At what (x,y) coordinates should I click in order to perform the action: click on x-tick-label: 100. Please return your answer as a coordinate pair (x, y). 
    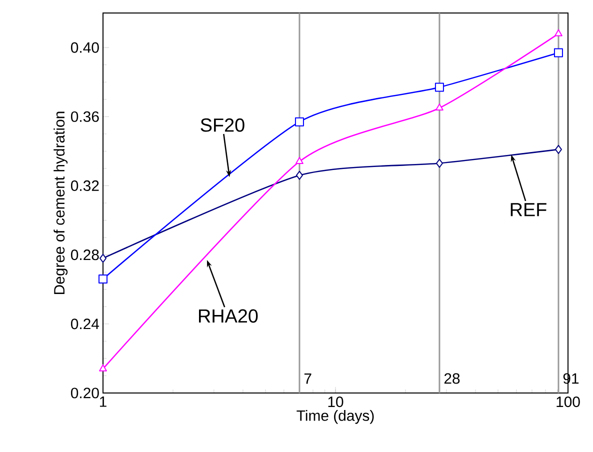
    Looking at the image, I should click on (568, 402).